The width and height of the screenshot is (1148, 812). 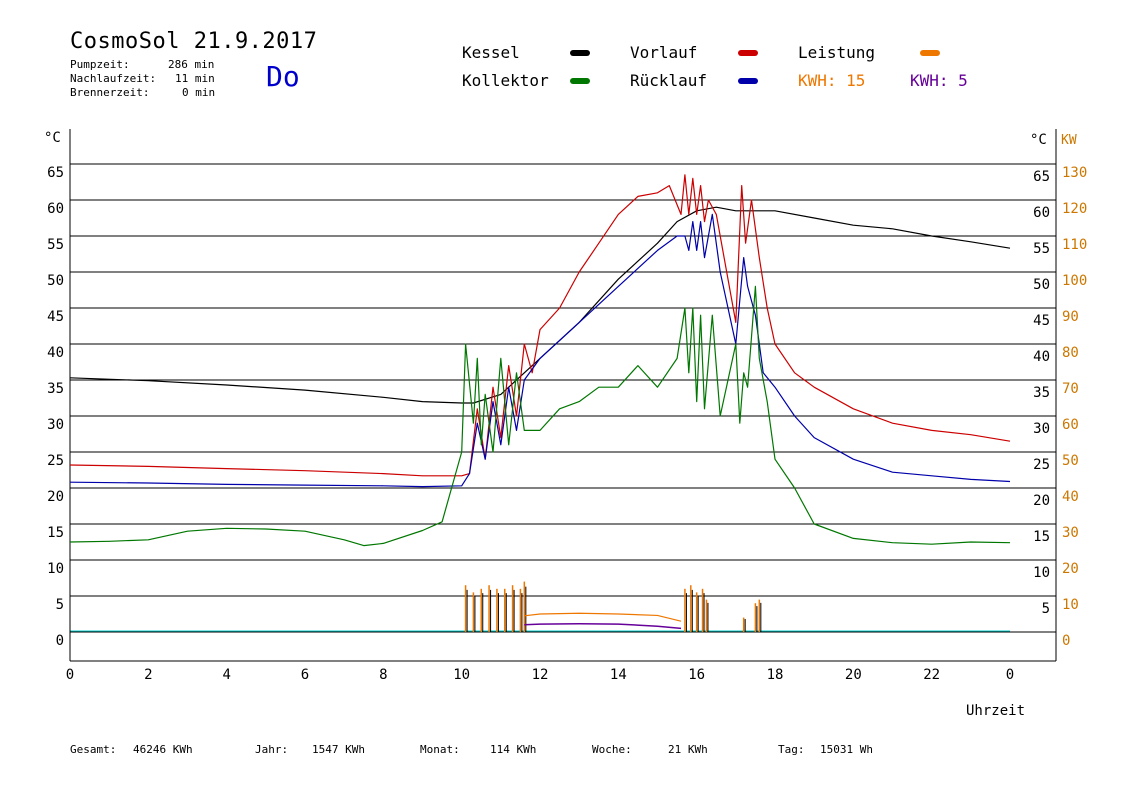 I want to click on legend-leistung: Leistung, so click(x=837, y=52).